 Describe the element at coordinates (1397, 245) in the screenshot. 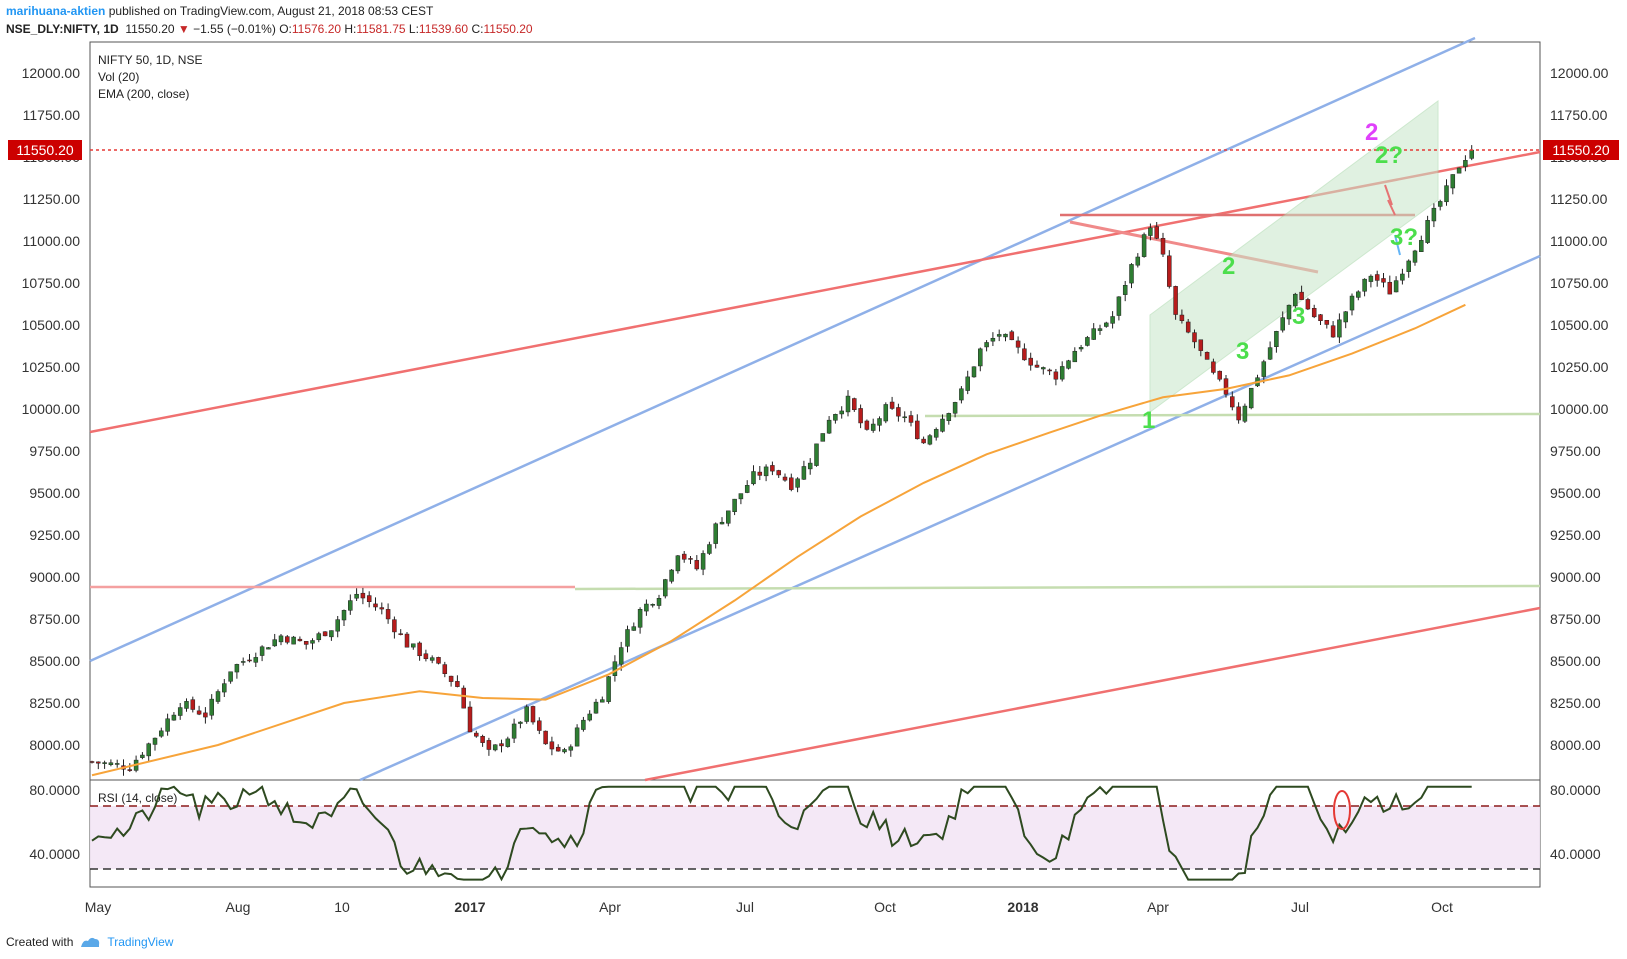

I see `blue-arrow` at that location.